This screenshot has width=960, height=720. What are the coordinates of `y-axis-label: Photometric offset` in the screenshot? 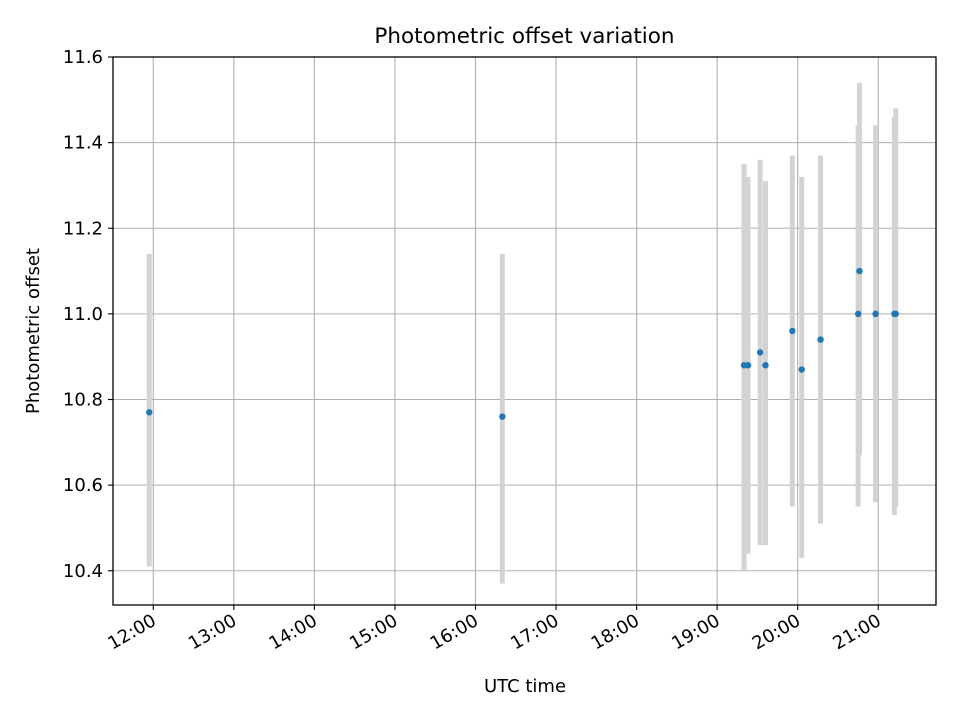 It's located at (33, 331).